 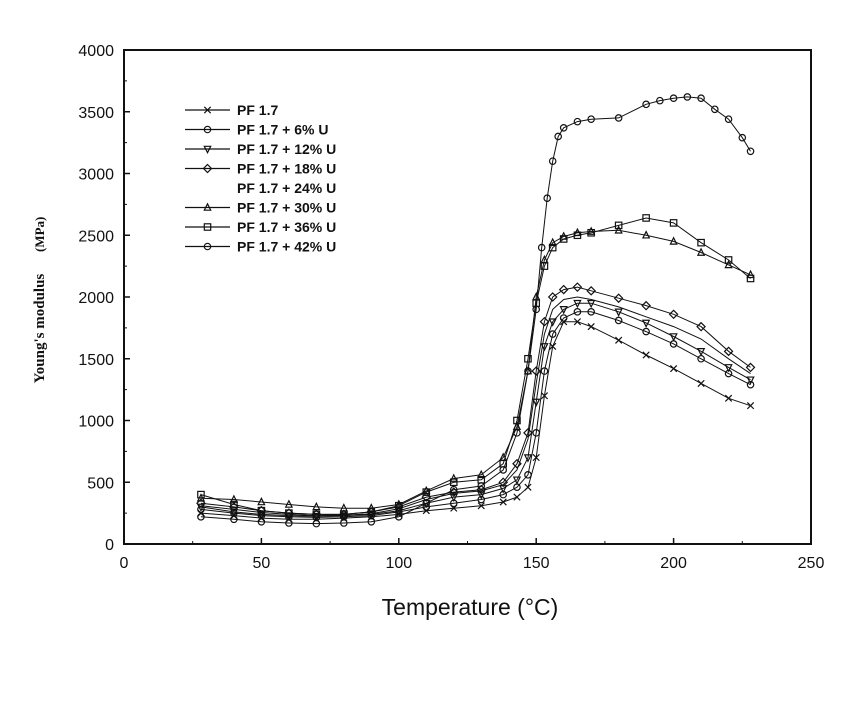 What do you see at coordinates (470, 607) in the screenshot?
I see `x-axis-title: Temperature (°C)` at bounding box center [470, 607].